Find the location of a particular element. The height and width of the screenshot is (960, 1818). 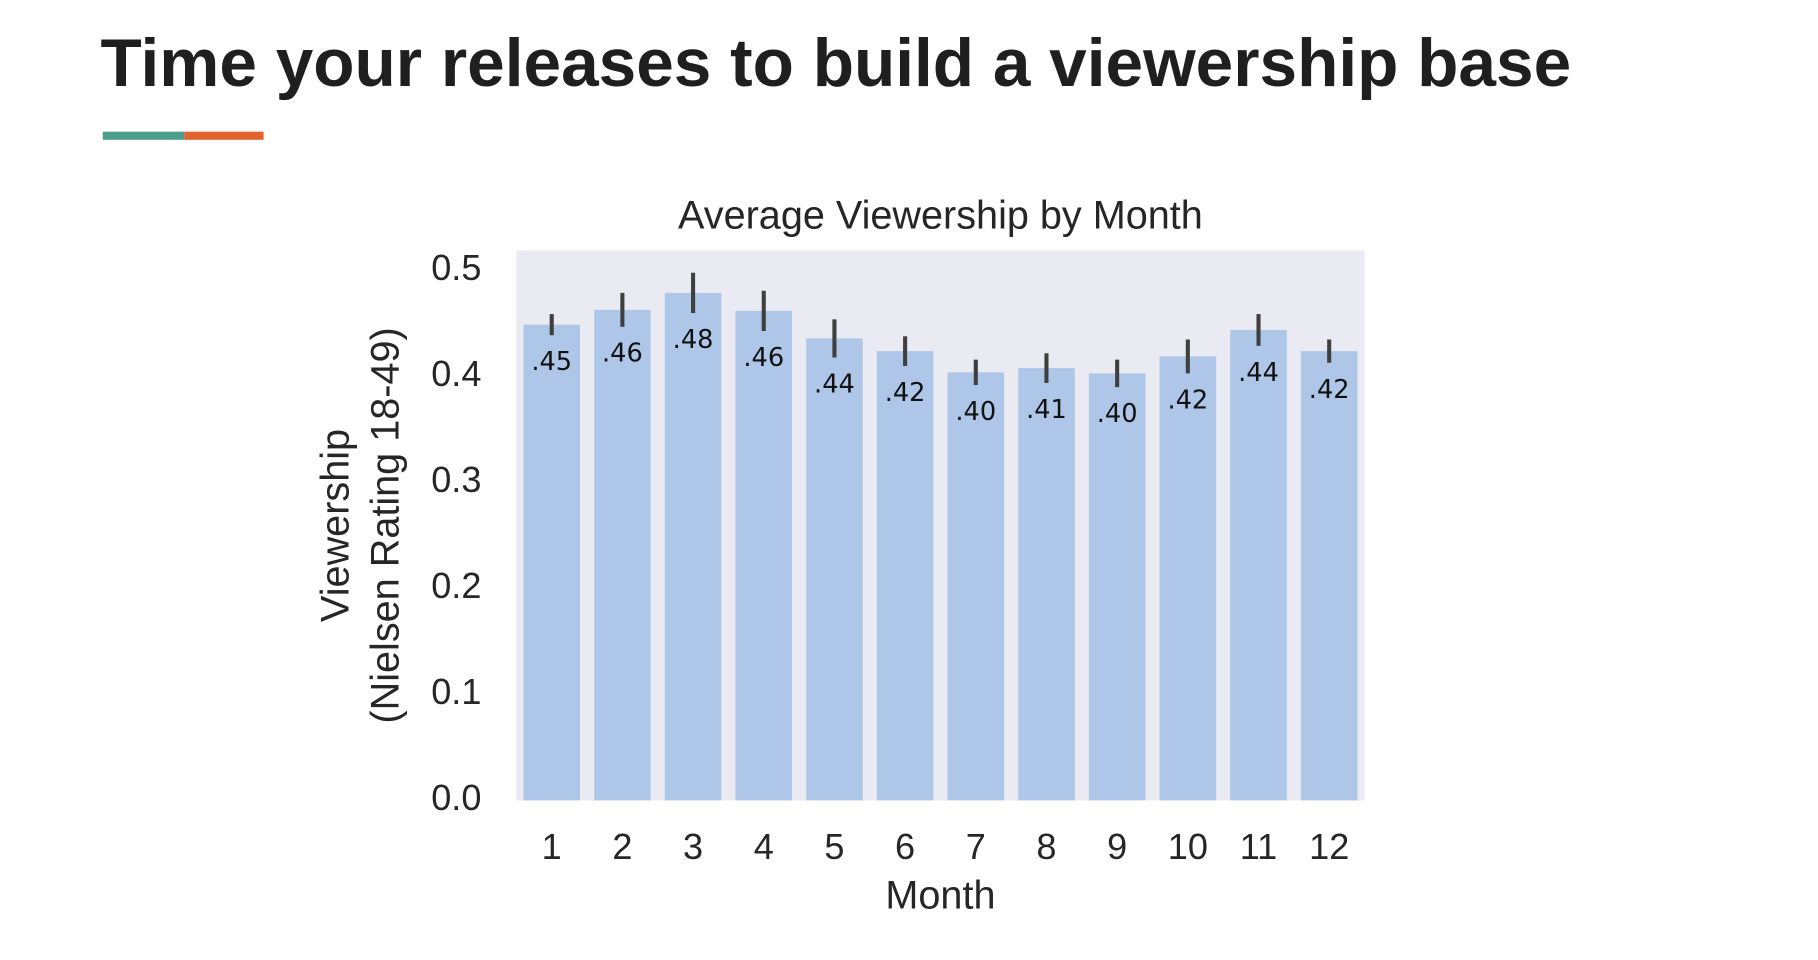

x-tick-label: 11 is located at coordinates (1259, 846).